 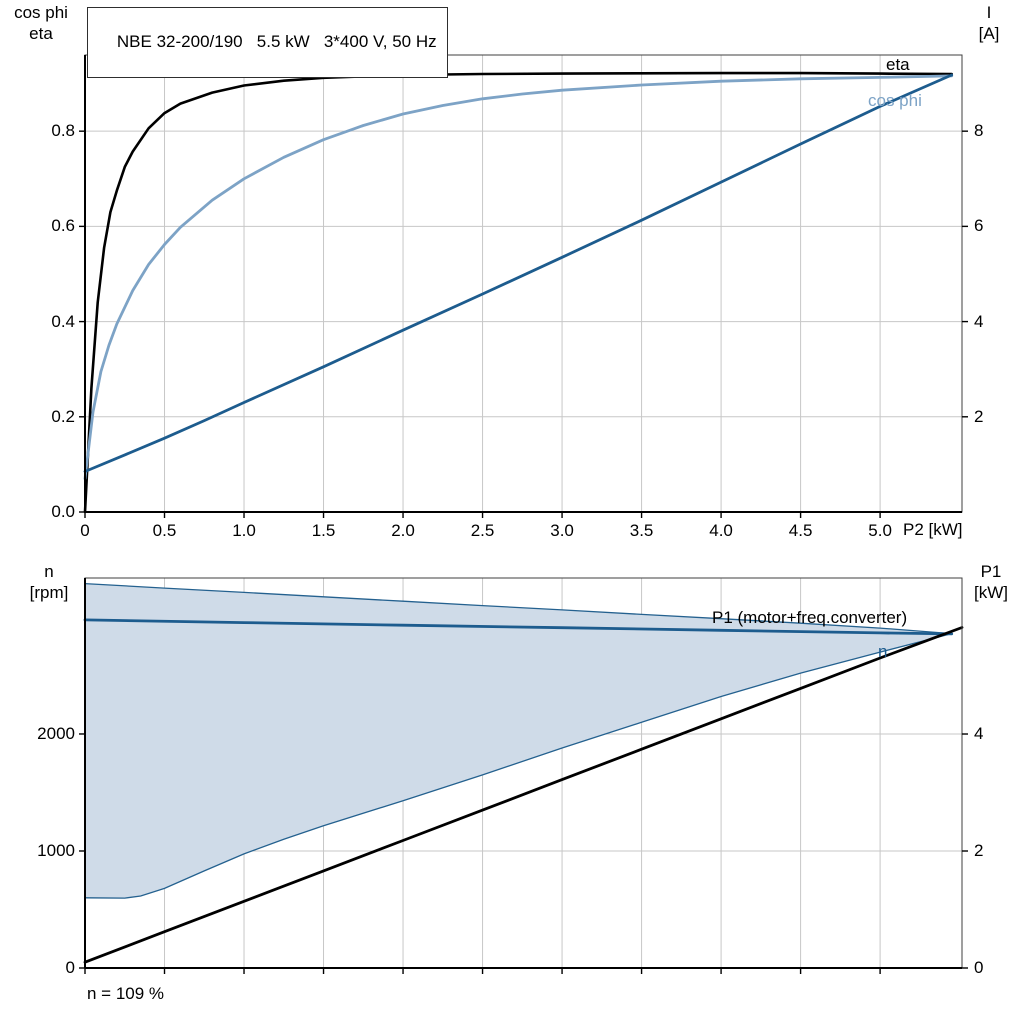 What do you see at coordinates (41, 33) in the screenshot?
I see `left-axis-unit-eta: eta` at bounding box center [41, 33].